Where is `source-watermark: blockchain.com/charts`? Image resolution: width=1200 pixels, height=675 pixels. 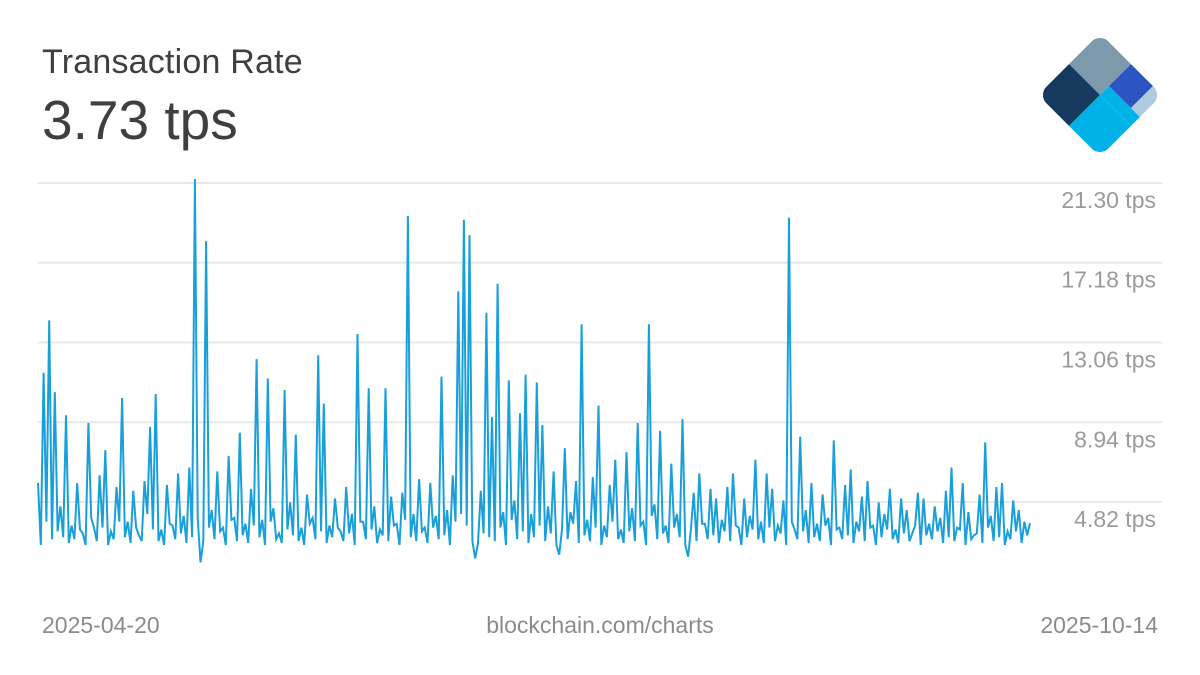
source-watermark: blockchain.com/charts is located at coordinates (600, 625).